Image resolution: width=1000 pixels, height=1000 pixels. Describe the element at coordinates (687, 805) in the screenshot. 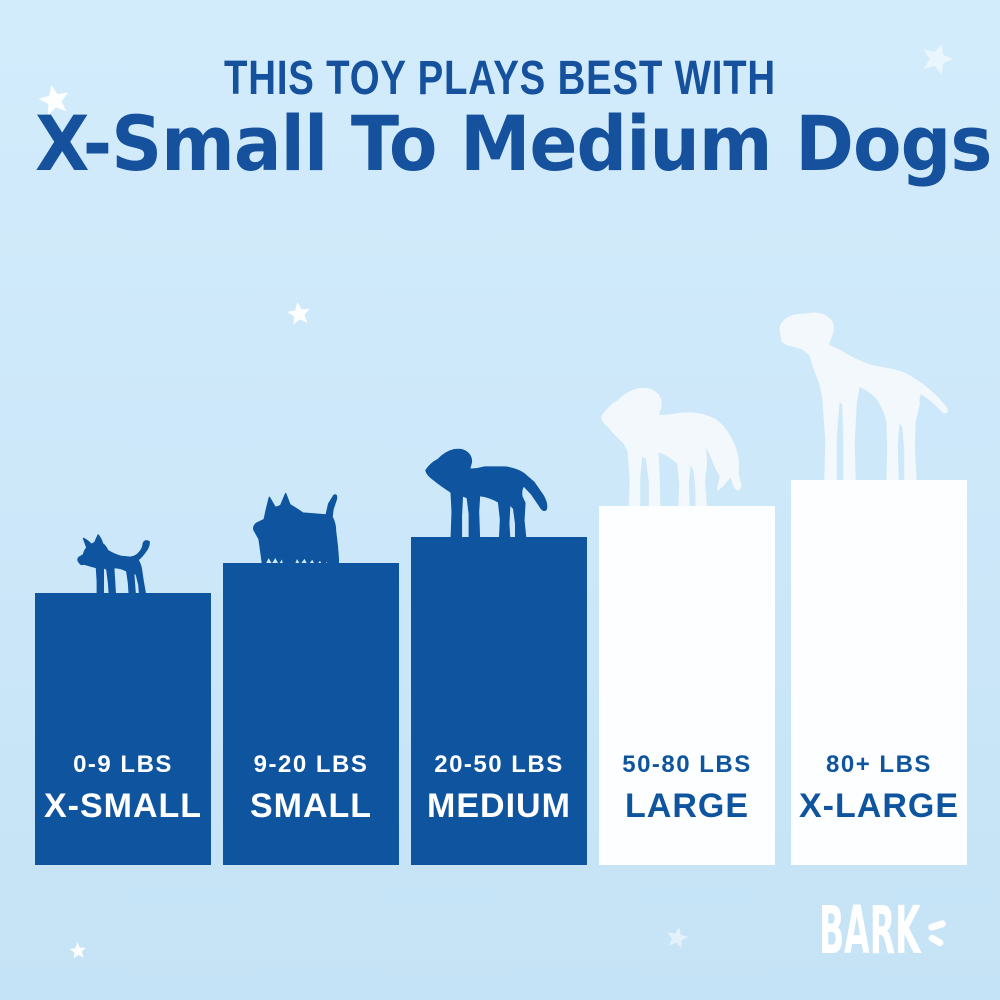

I see `size-name-label: LARGE` at that location.